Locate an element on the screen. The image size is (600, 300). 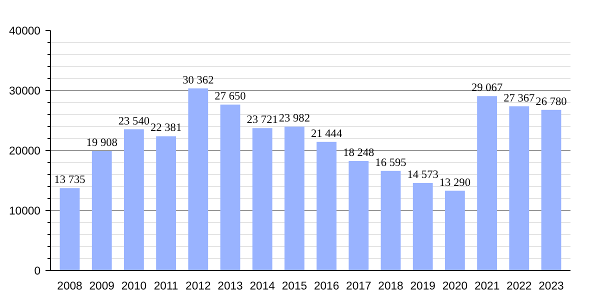
data-label: 16 595 is located at coordinates (391, 162).